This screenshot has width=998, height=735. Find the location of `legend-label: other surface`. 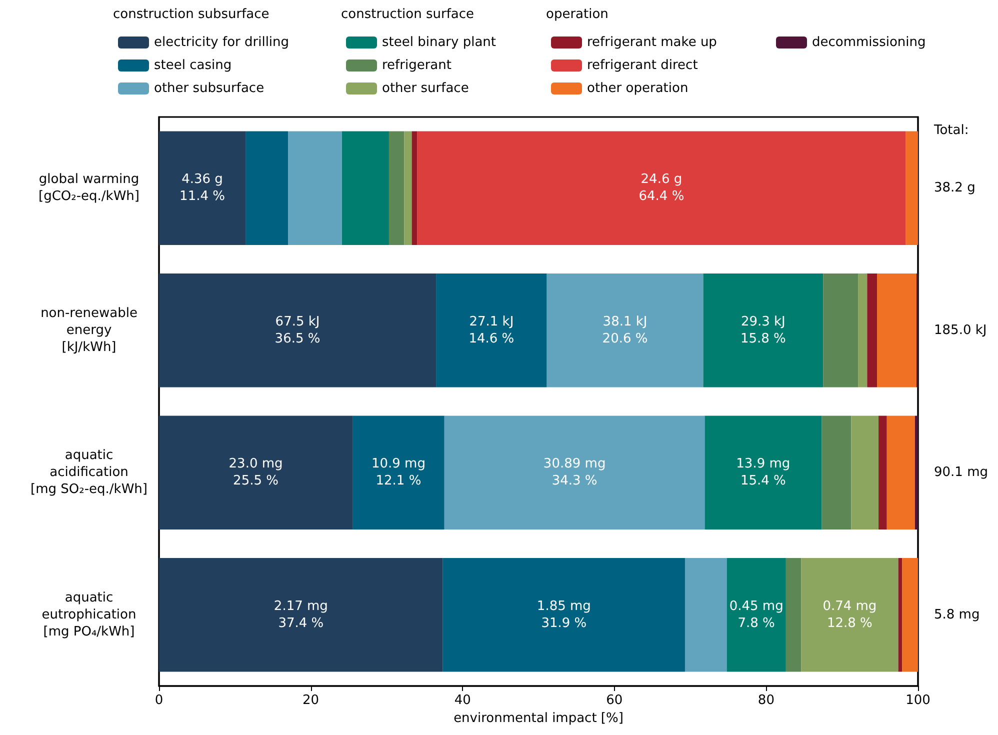

legend-label: other surface is located at coordinates (425, 88).